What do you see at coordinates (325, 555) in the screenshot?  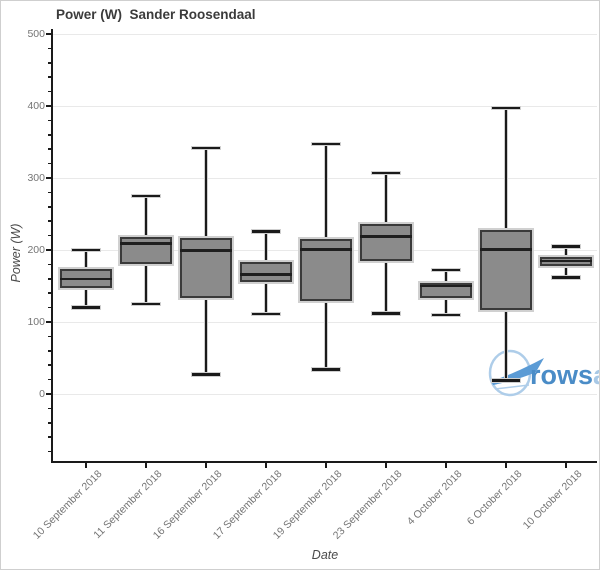 I see `x-axis-title: Date` at bounding box center [325, 555].